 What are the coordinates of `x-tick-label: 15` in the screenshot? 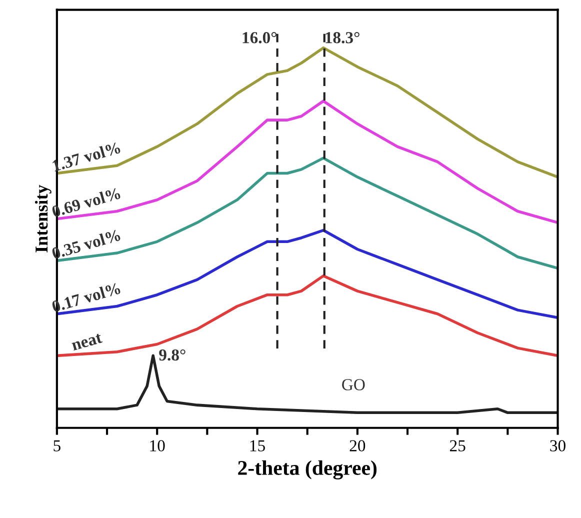 It's located at (257, 446).